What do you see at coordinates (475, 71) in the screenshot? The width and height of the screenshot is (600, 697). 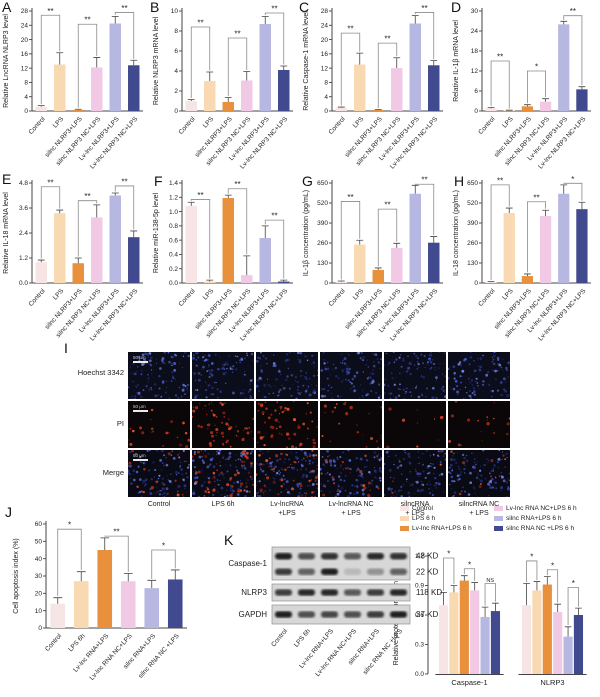 I see `svg-text: 12` at bounding box center [475, 71].